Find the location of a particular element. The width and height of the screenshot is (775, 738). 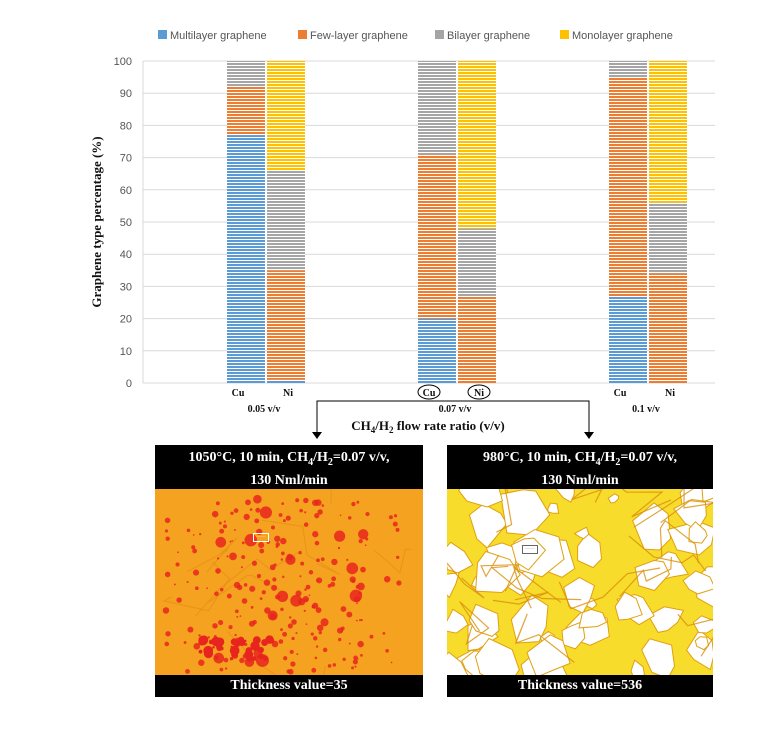

y-axis-ticks: 0 10 20 30 40 50 60 70 80 90 100 is located at coordinates (123, 223).